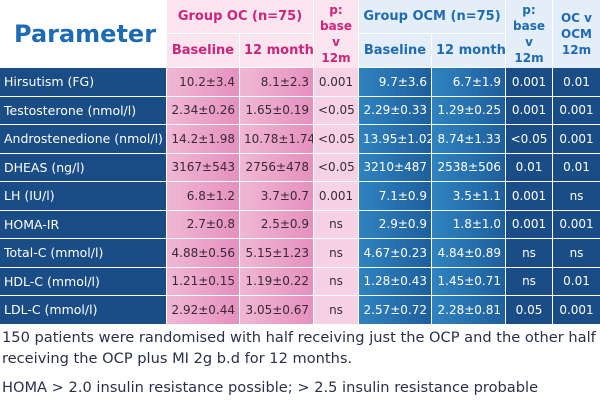 The height and width of the screenshot is (408, 600). Describe the element at coordinates (395, 82) in the screenshot. I see `ocm-baseline-cell: 9.7±3.6` at that location.